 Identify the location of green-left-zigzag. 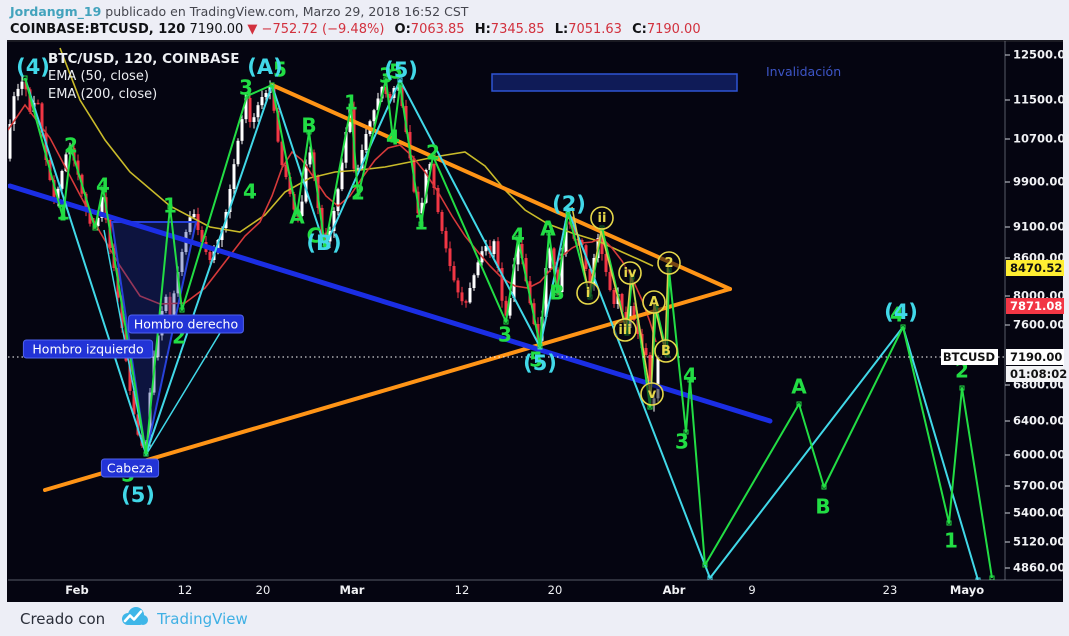
(148, 266).